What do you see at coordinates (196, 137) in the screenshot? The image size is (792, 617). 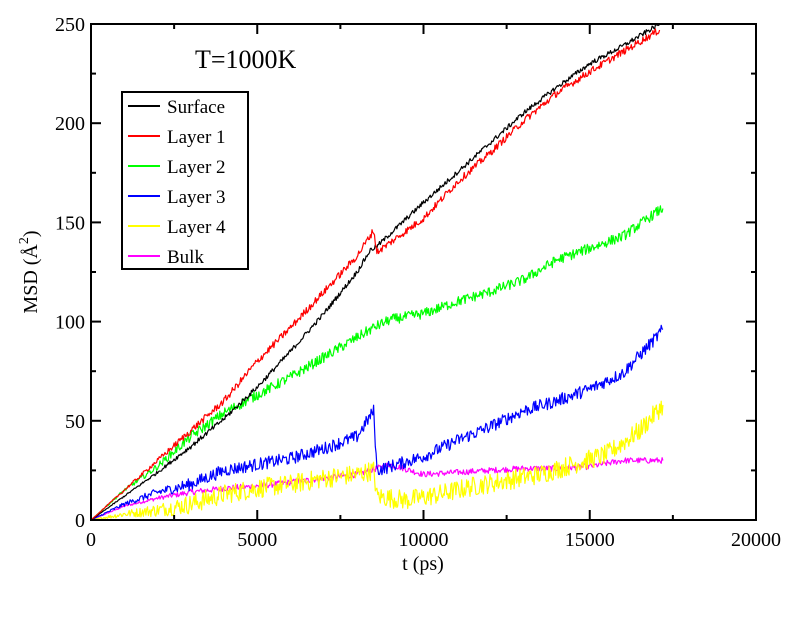 I see `legend-label-layer-1: Layer 1` at bounding box center [196, 137].